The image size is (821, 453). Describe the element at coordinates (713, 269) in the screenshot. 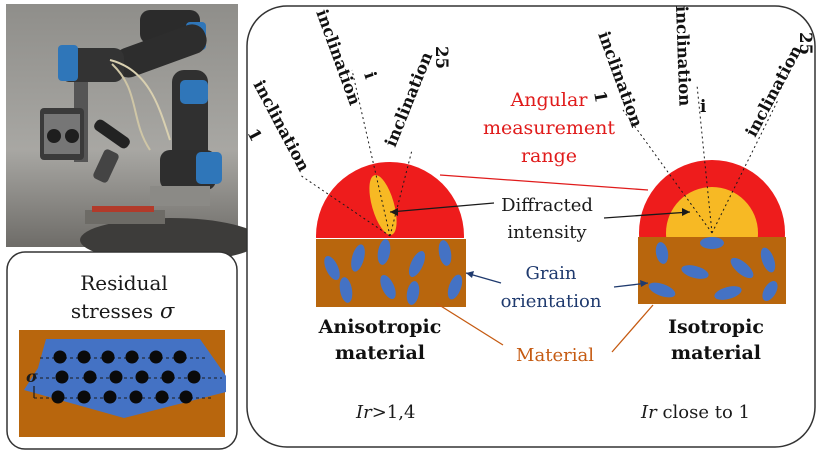

I see `right-grains` at that location.